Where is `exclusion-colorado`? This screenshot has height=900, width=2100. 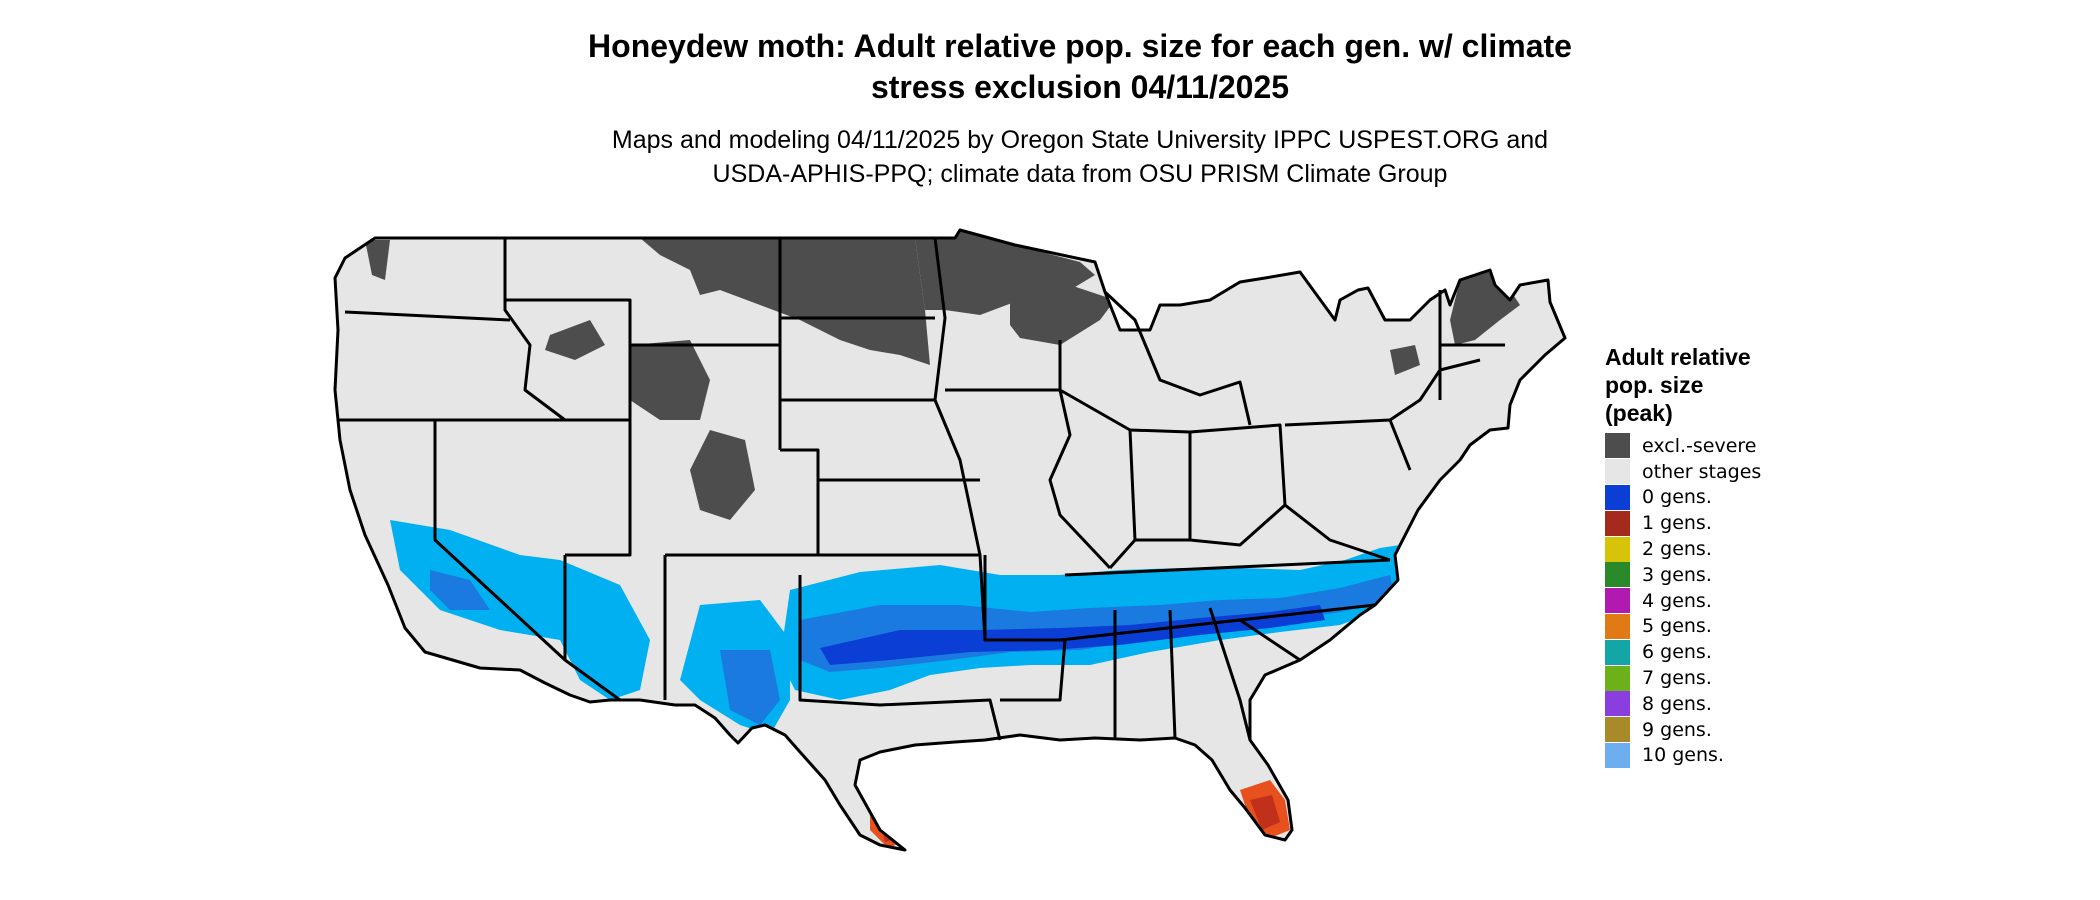 exclusion-colorado is located at coordinates (722, 475).